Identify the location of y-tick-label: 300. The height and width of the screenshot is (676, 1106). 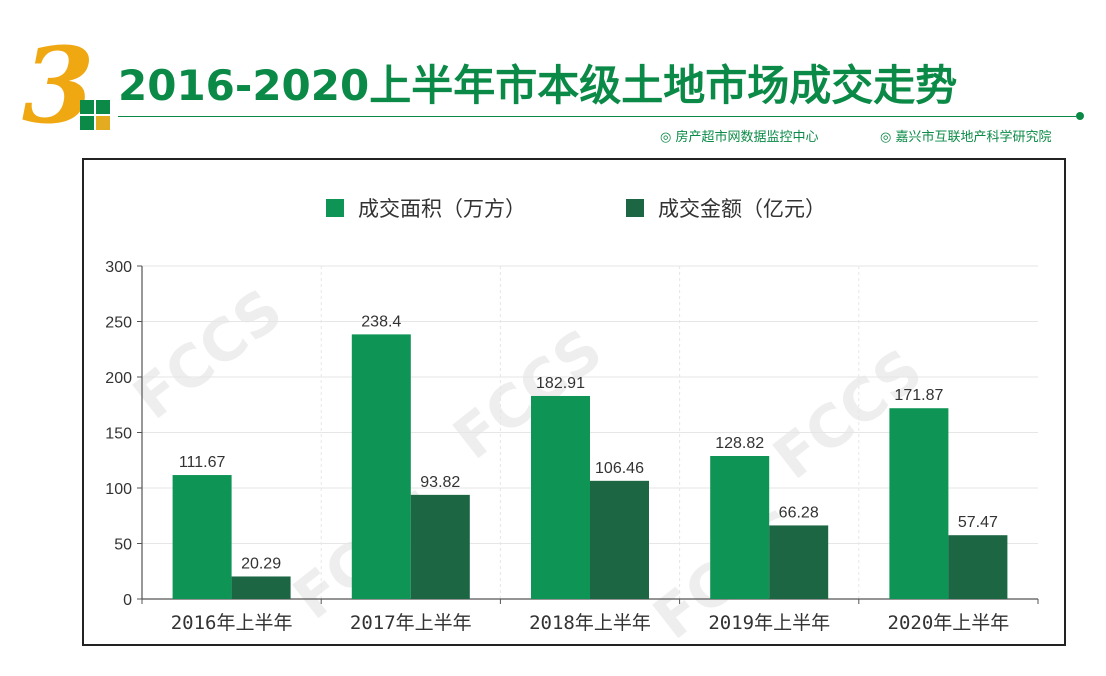
(118, 267).